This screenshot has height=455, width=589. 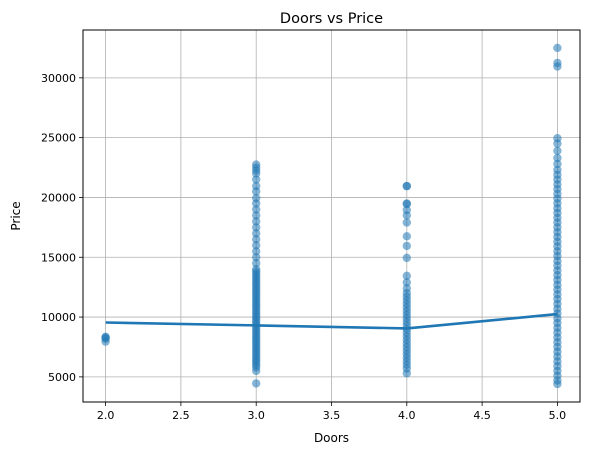 I want to click on trend-line, so click(x=331, y=321).